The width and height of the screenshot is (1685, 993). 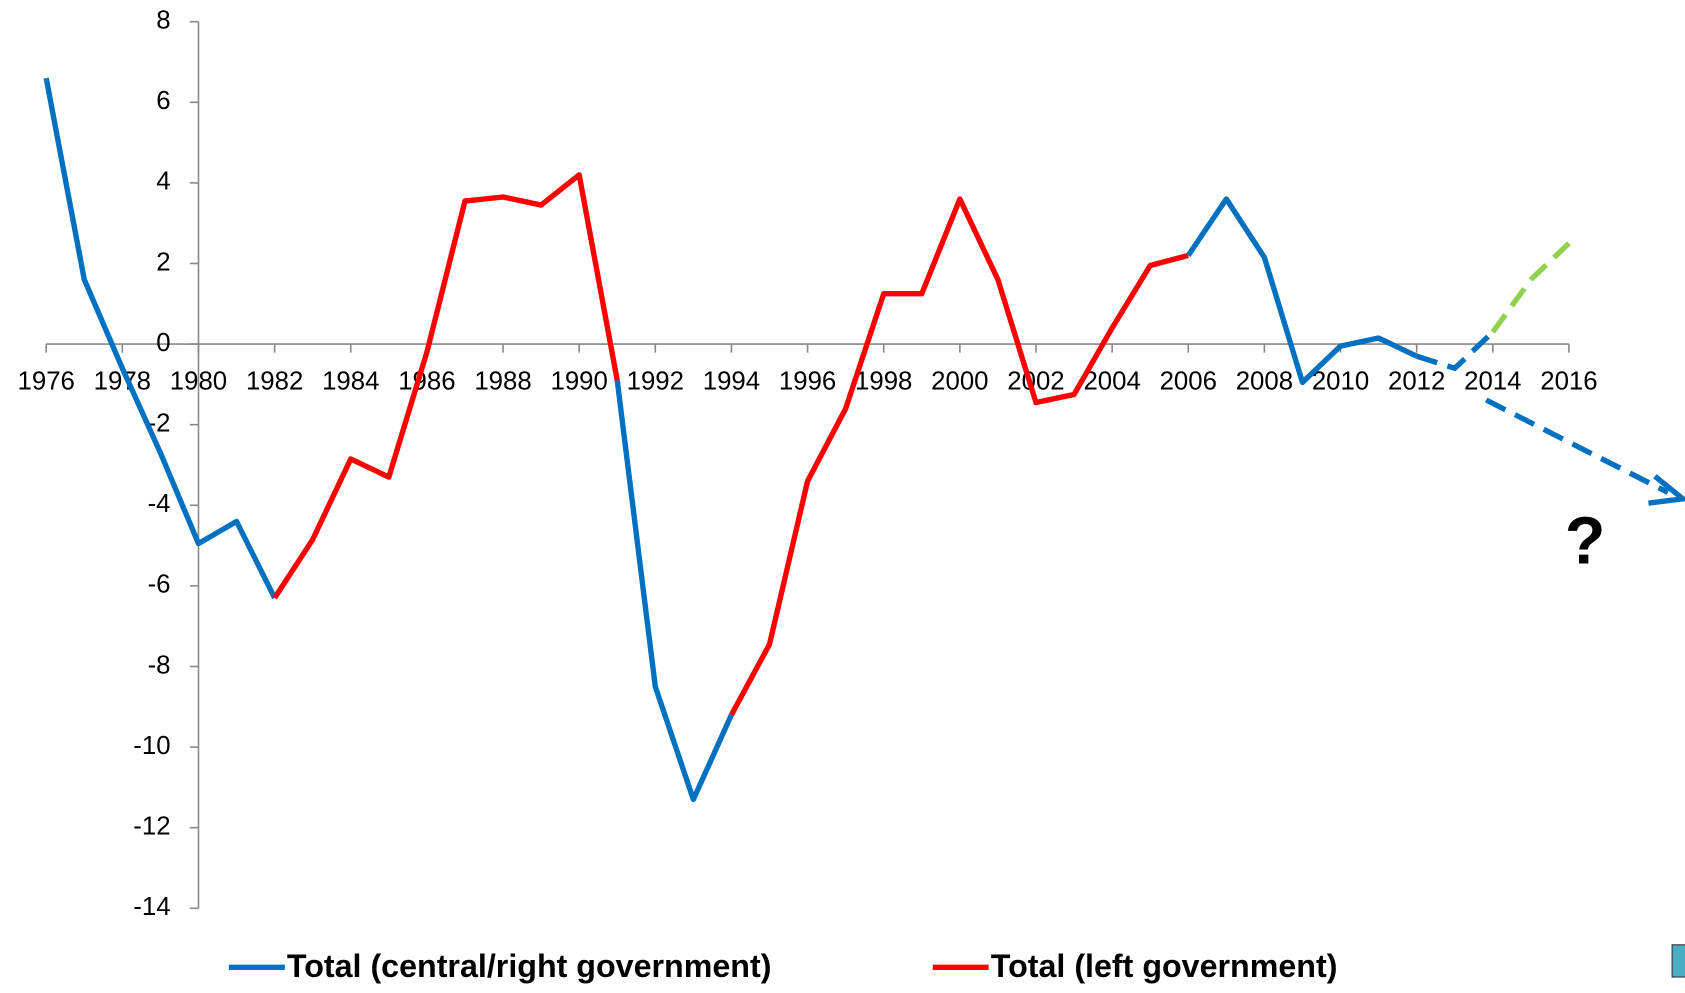 I want to click on x-tick-label: 2008, so click(x=1264, y=382).